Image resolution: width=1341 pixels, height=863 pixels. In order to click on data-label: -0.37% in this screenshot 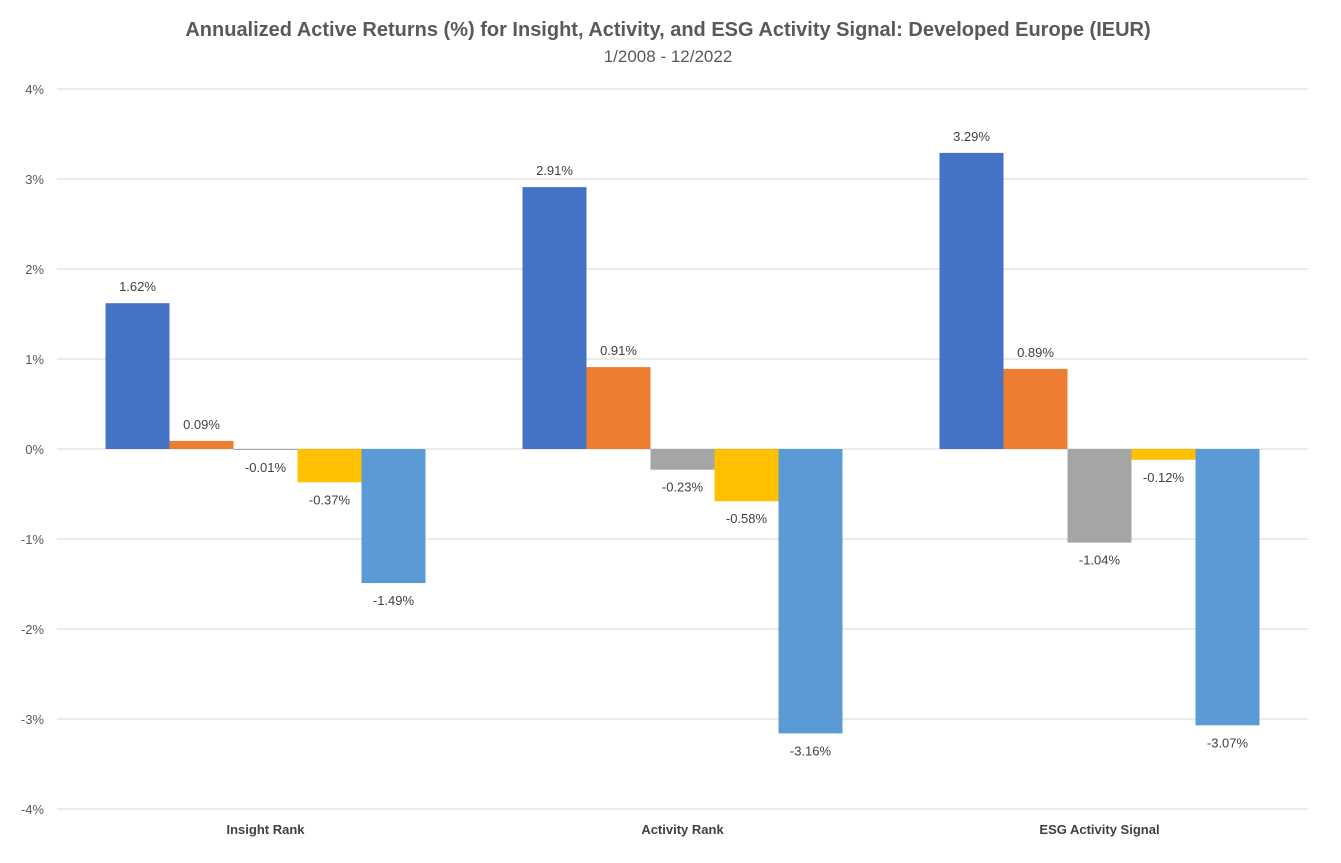, I will do `click(330, 499)`.